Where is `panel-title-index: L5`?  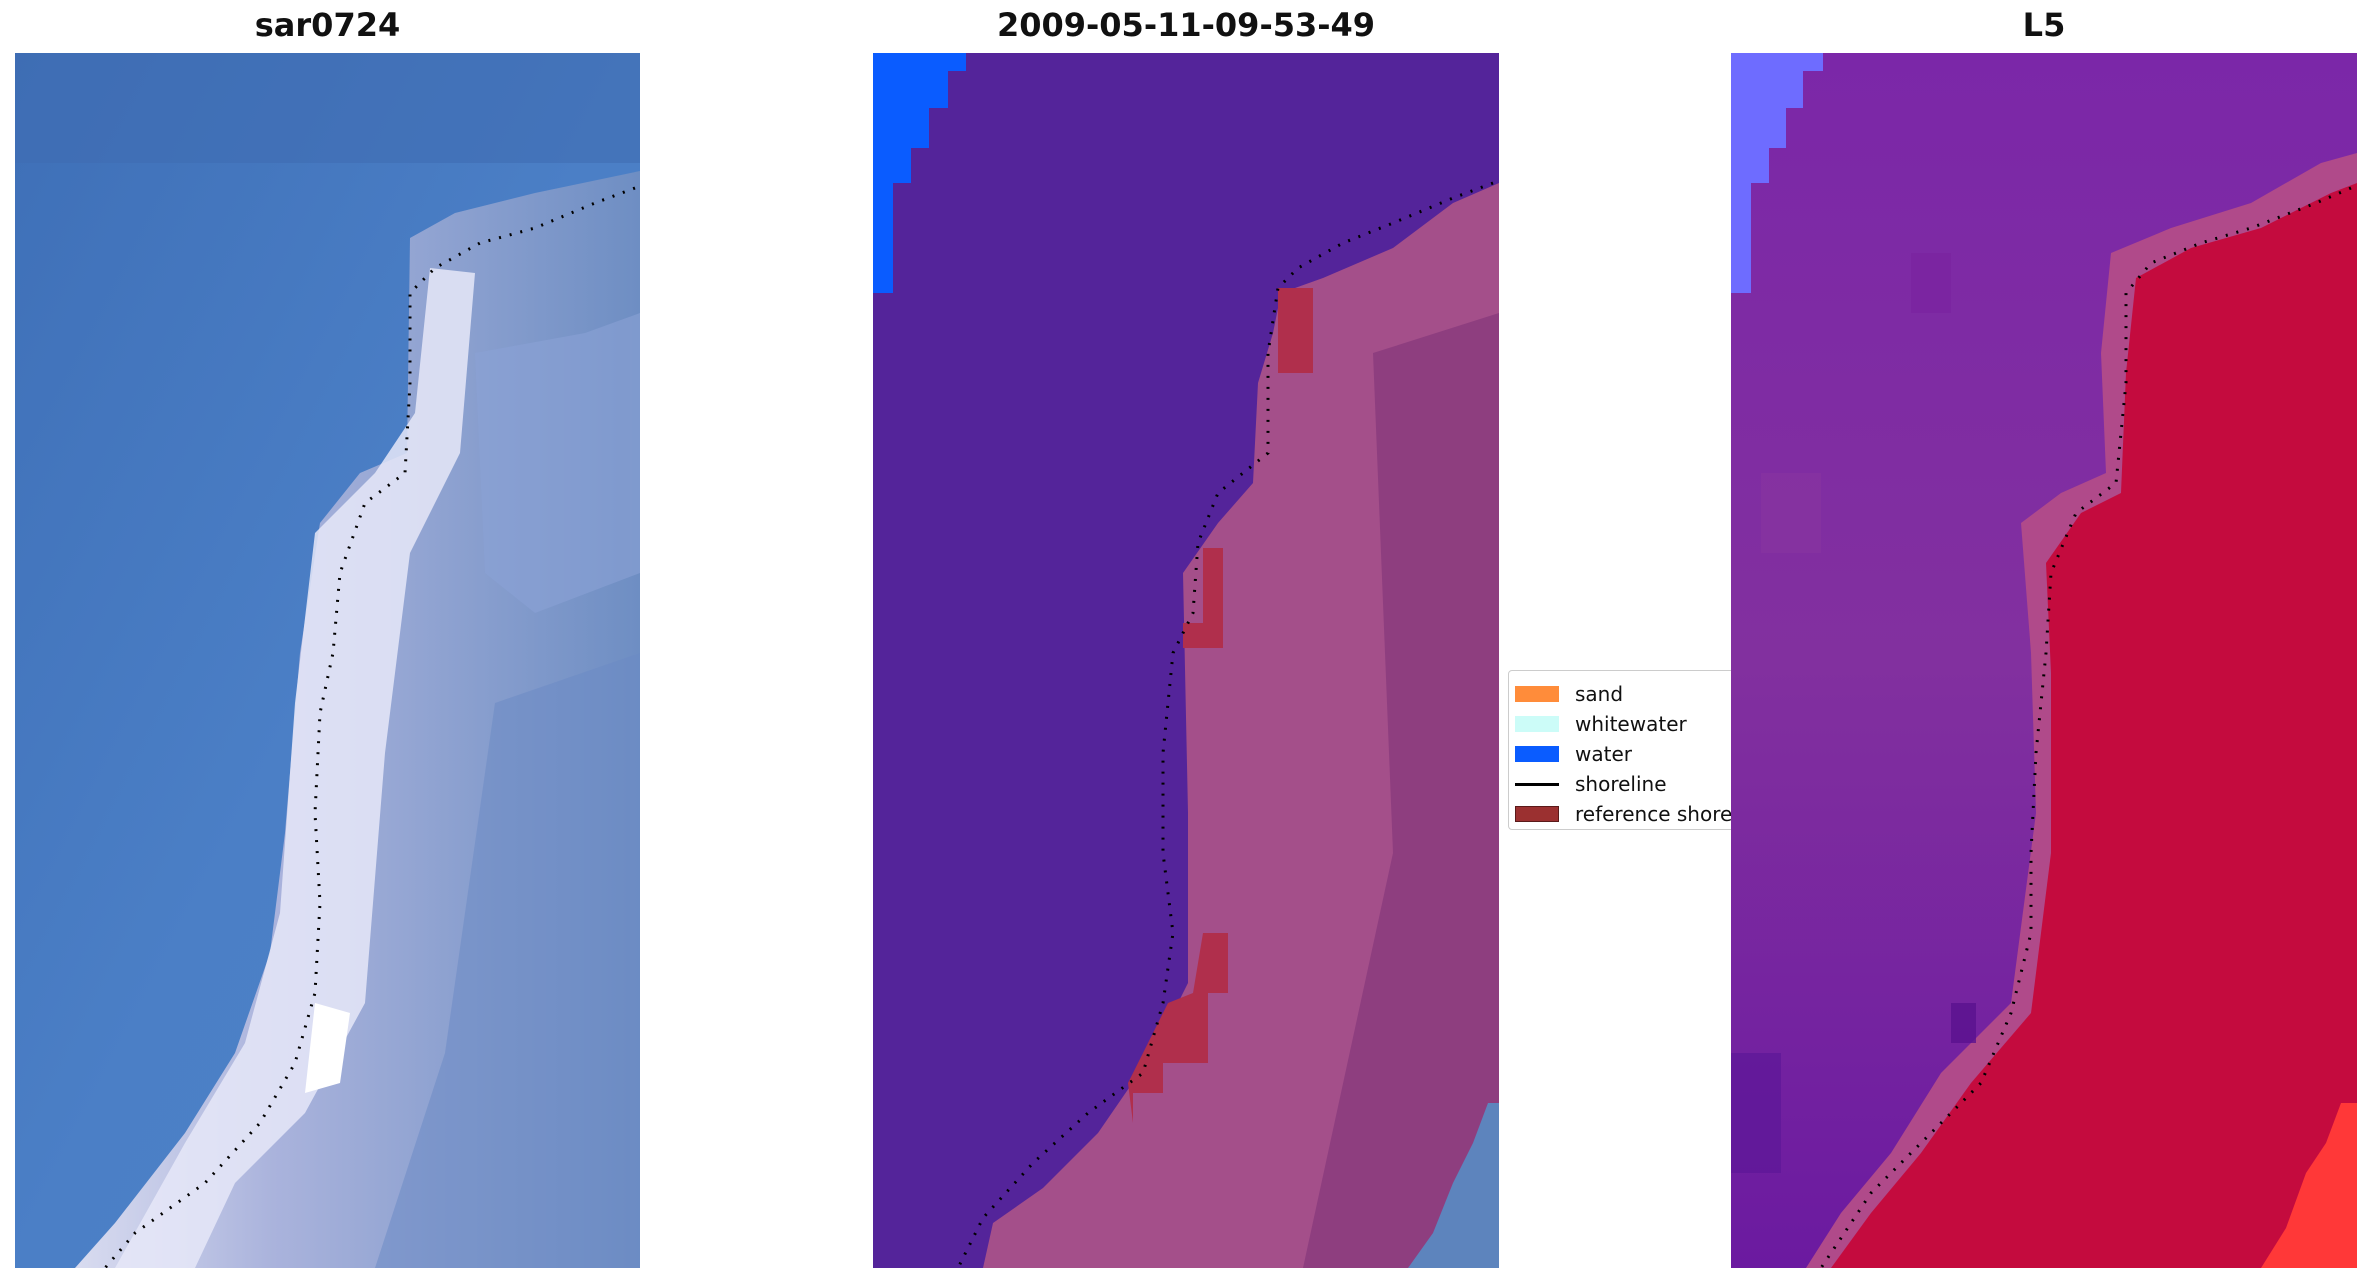 panel-title-index: L5 is located at coordinates (2044, 25).